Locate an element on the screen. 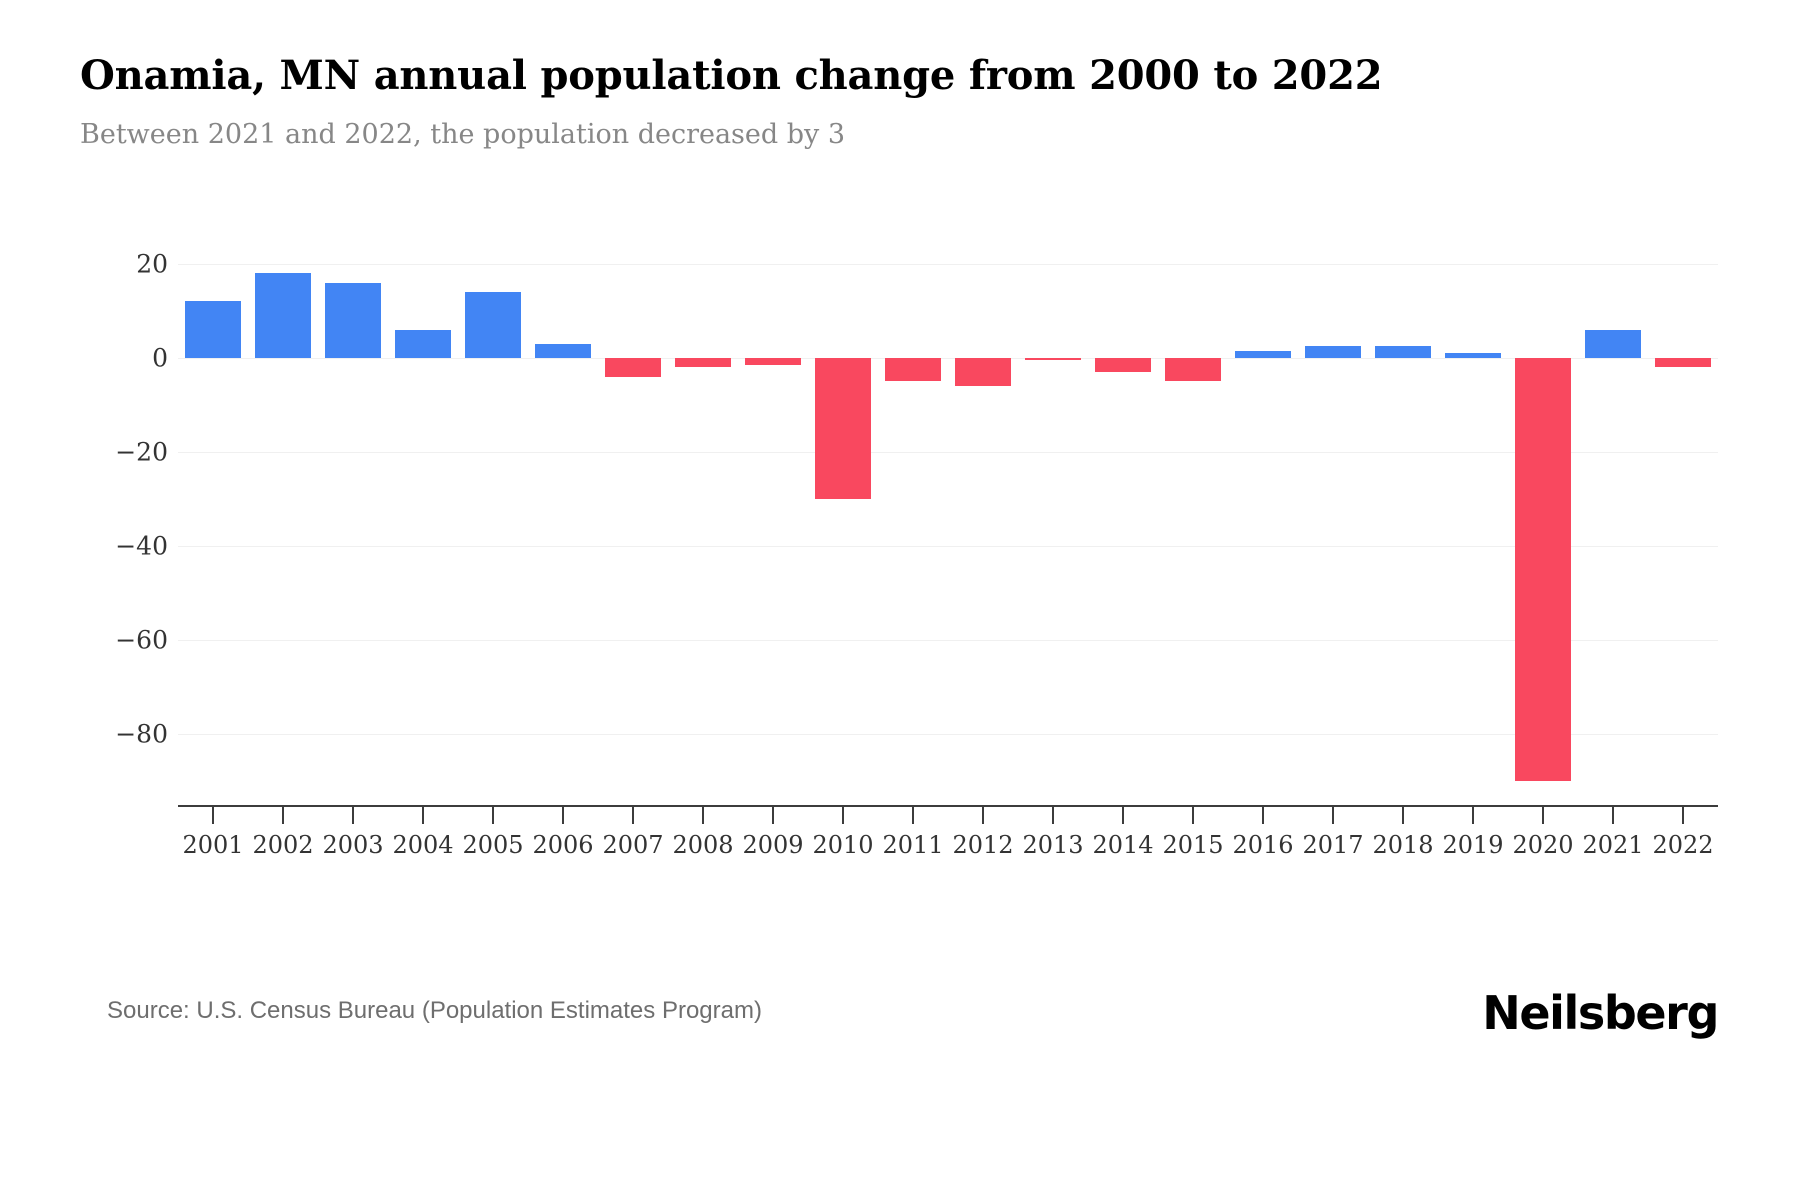 This screenshot has width=1800, height=1200. bar-2014 is located at coordinates (1123, 365).